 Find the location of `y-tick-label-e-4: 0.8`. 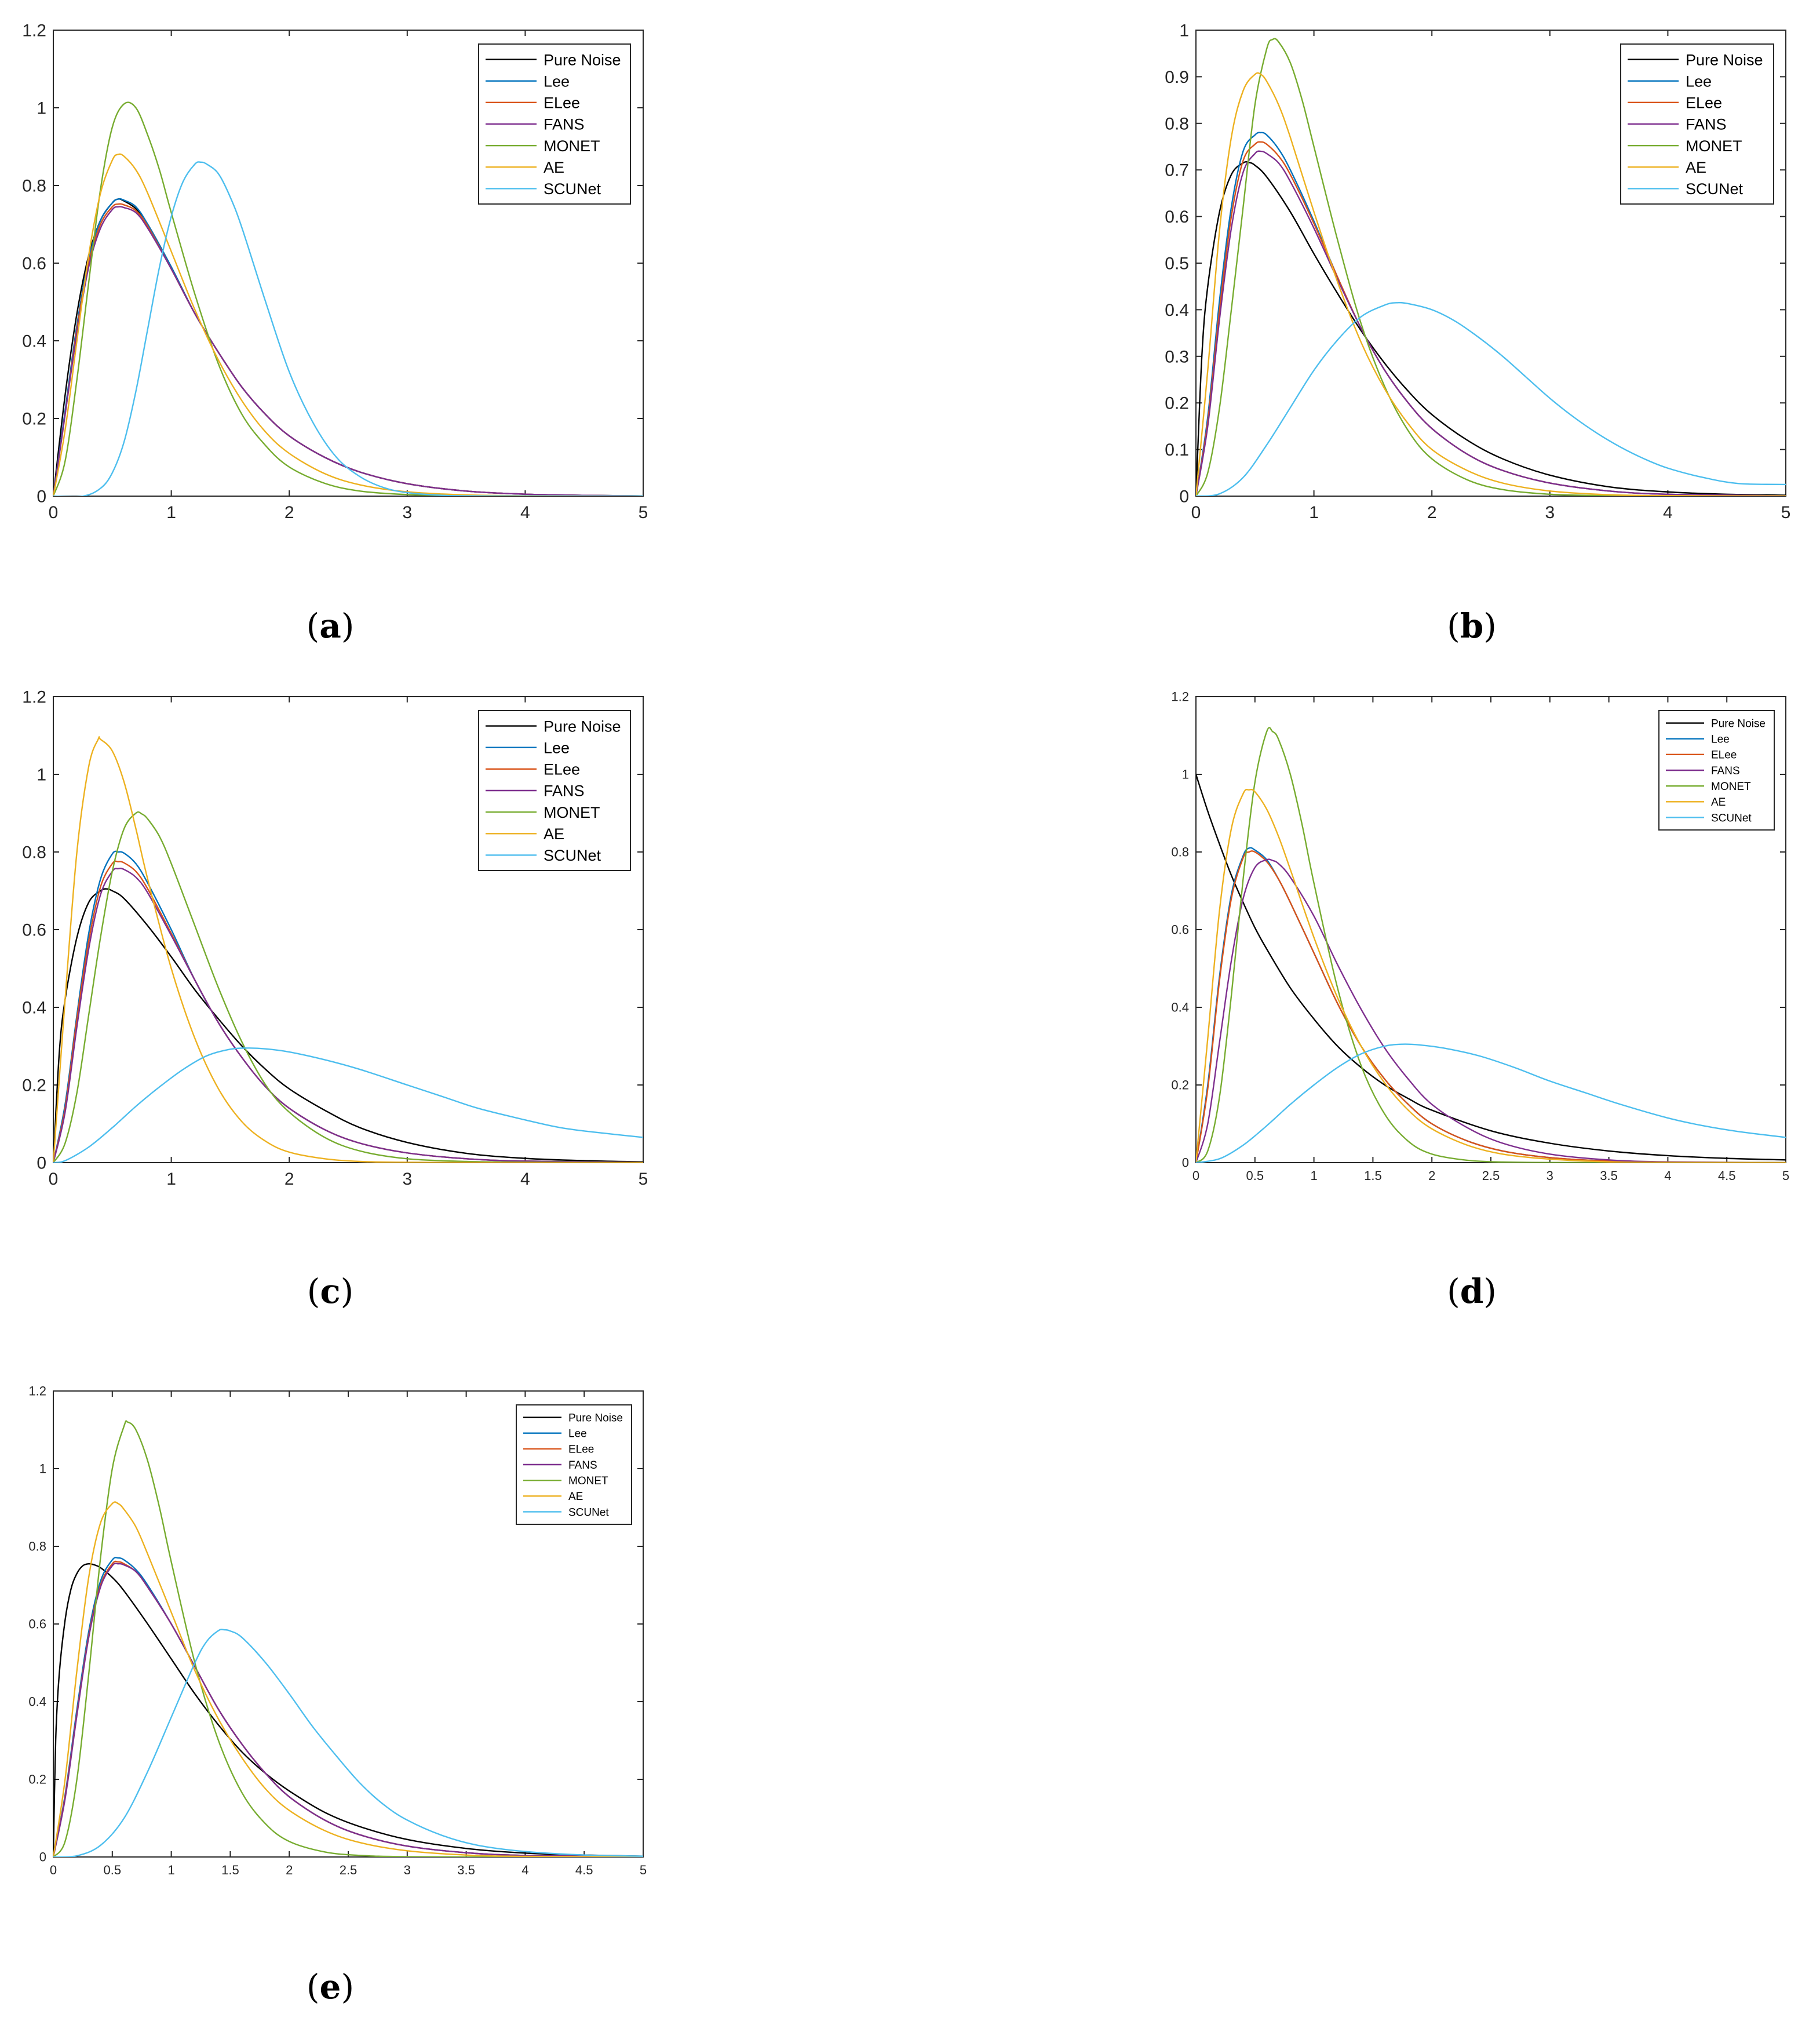

y-tick-label-e-4: 0.8 is located at coordinates (37, 1546).